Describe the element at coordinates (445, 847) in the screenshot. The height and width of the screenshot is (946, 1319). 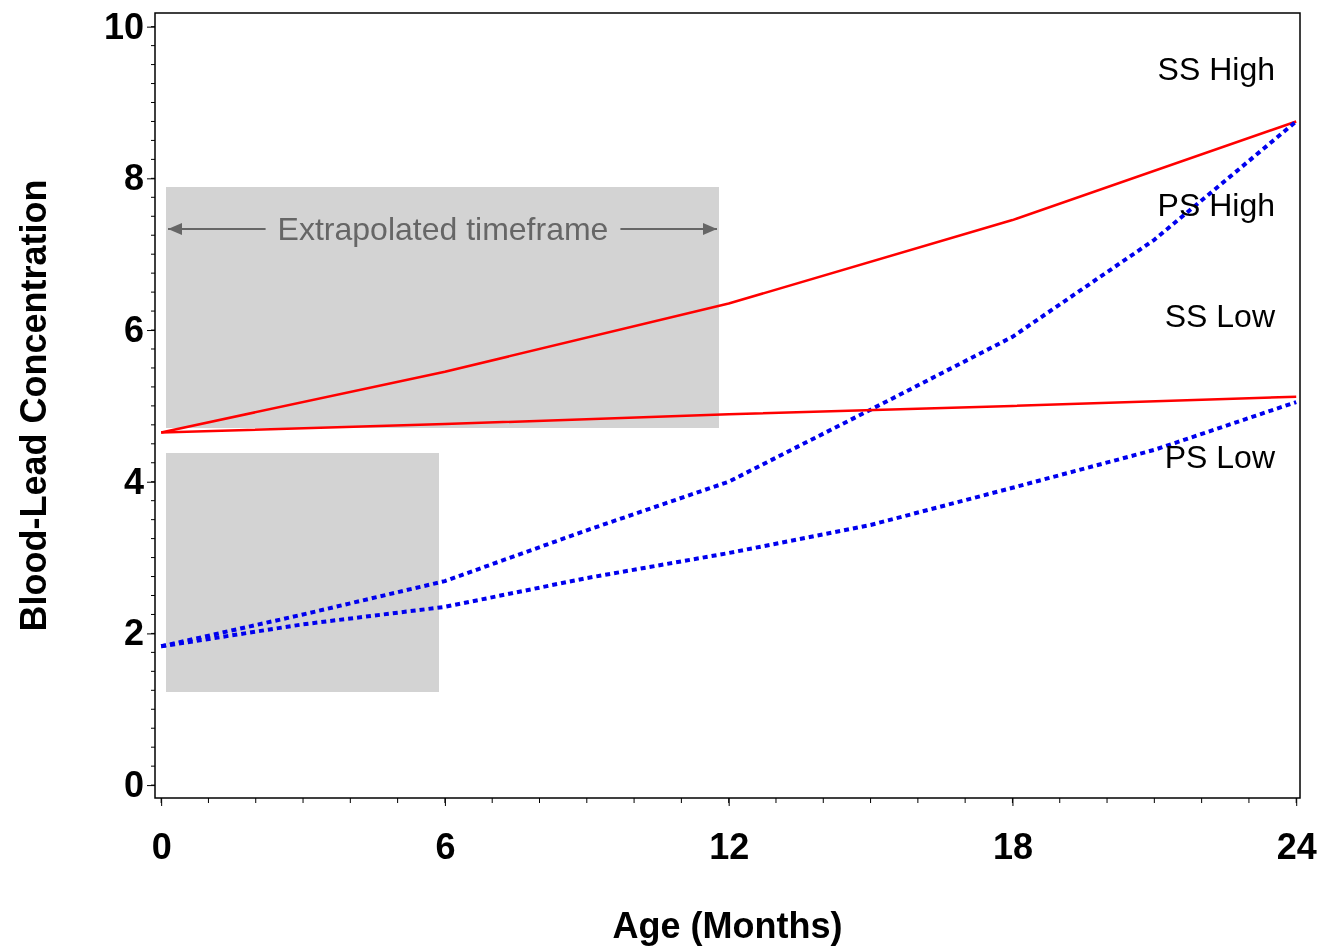
I see `x-tick-label: 6` at that location.